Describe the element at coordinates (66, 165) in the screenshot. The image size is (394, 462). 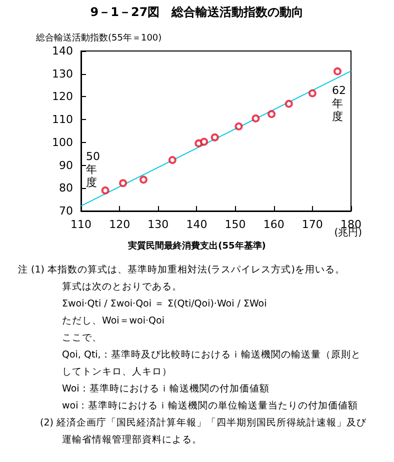
I see `y-tick-label: 90` at that location.